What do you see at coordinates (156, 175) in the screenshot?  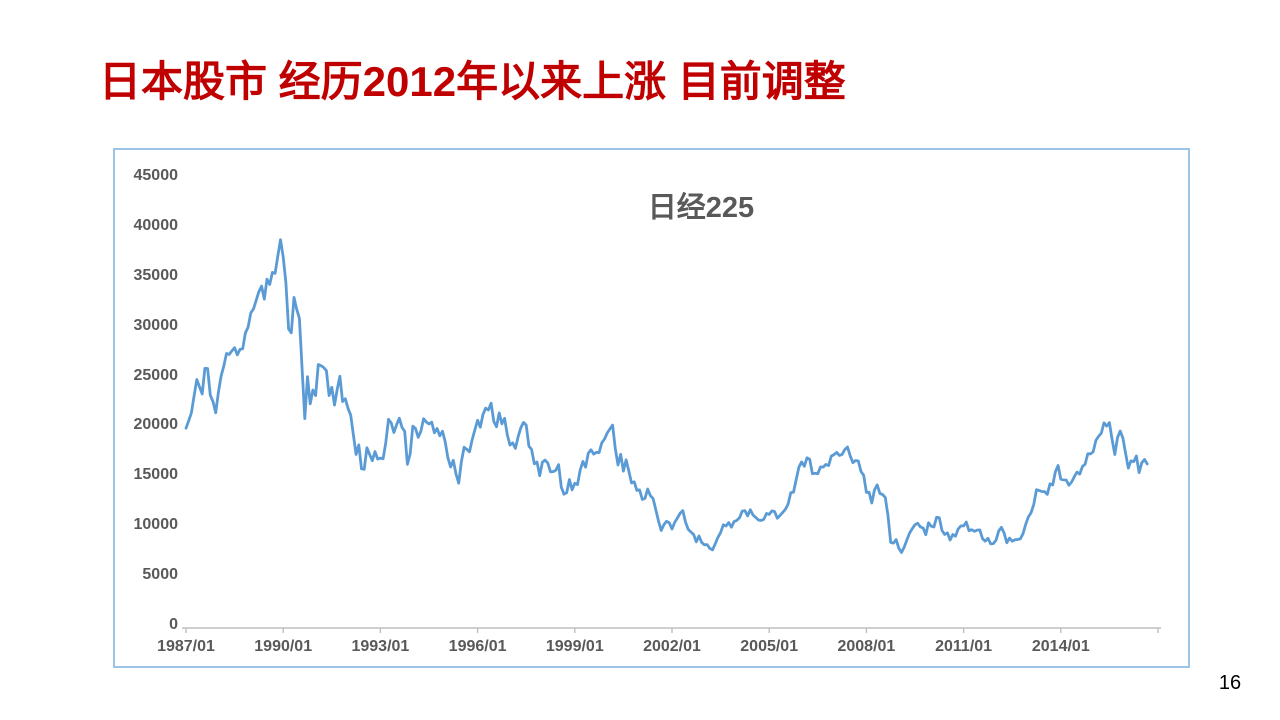 I see `y-axis-tick-label: 45000` at bounding box center [156, 175].